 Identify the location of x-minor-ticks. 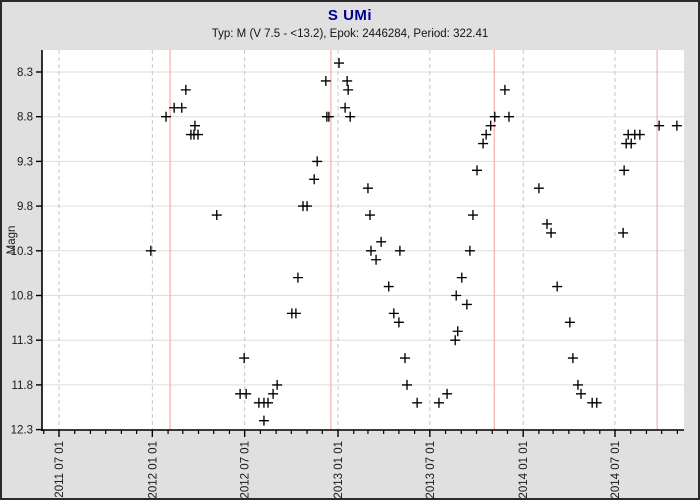
(360, 432).